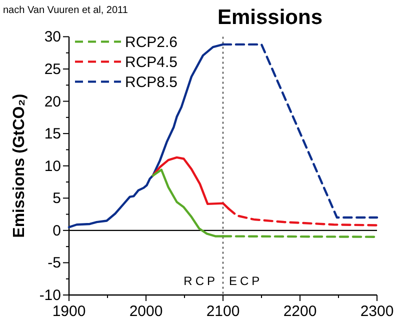 The width and height of the screenshot is (400, 328). Describe the element at coordinates (65, 10) in the screenshot. I see `text: nach Van Vuuren et al, 2011` at that location.